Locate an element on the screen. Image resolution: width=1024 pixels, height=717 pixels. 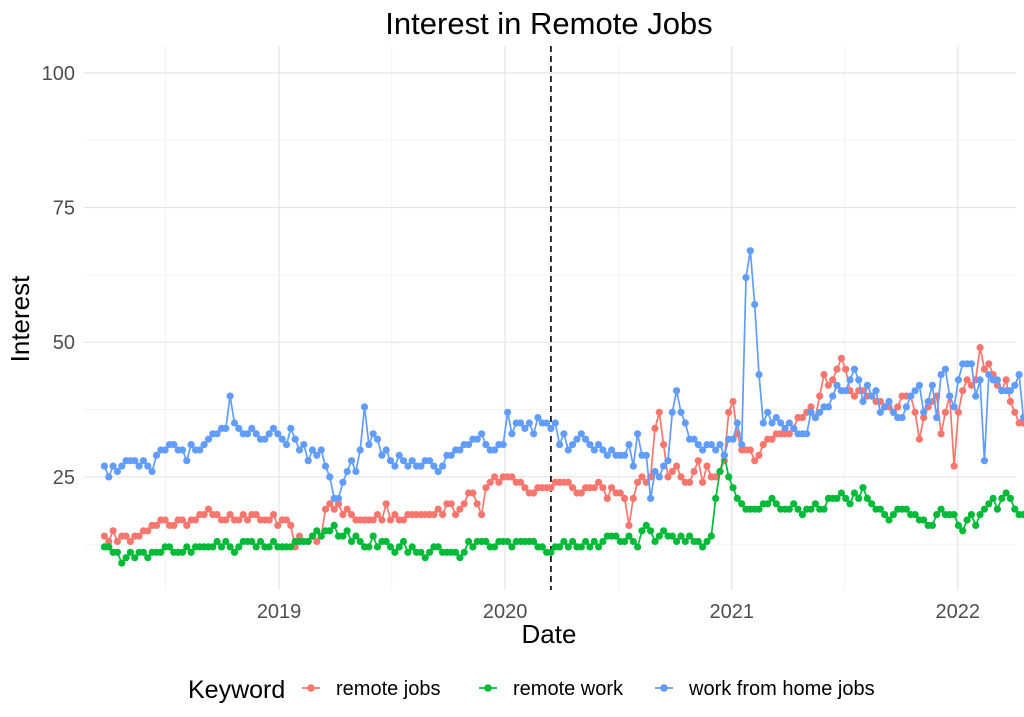
series-points-remote-work is located at coordinates (562, 509).